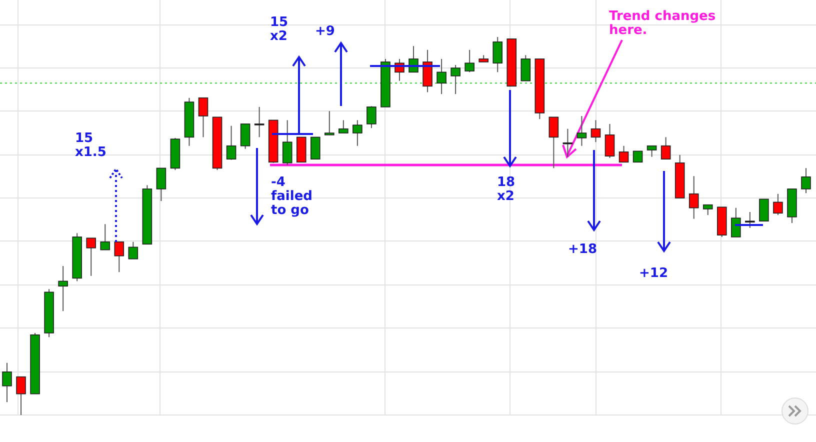  I want to click on annotation: -4 failed to go, so click(291, 196).